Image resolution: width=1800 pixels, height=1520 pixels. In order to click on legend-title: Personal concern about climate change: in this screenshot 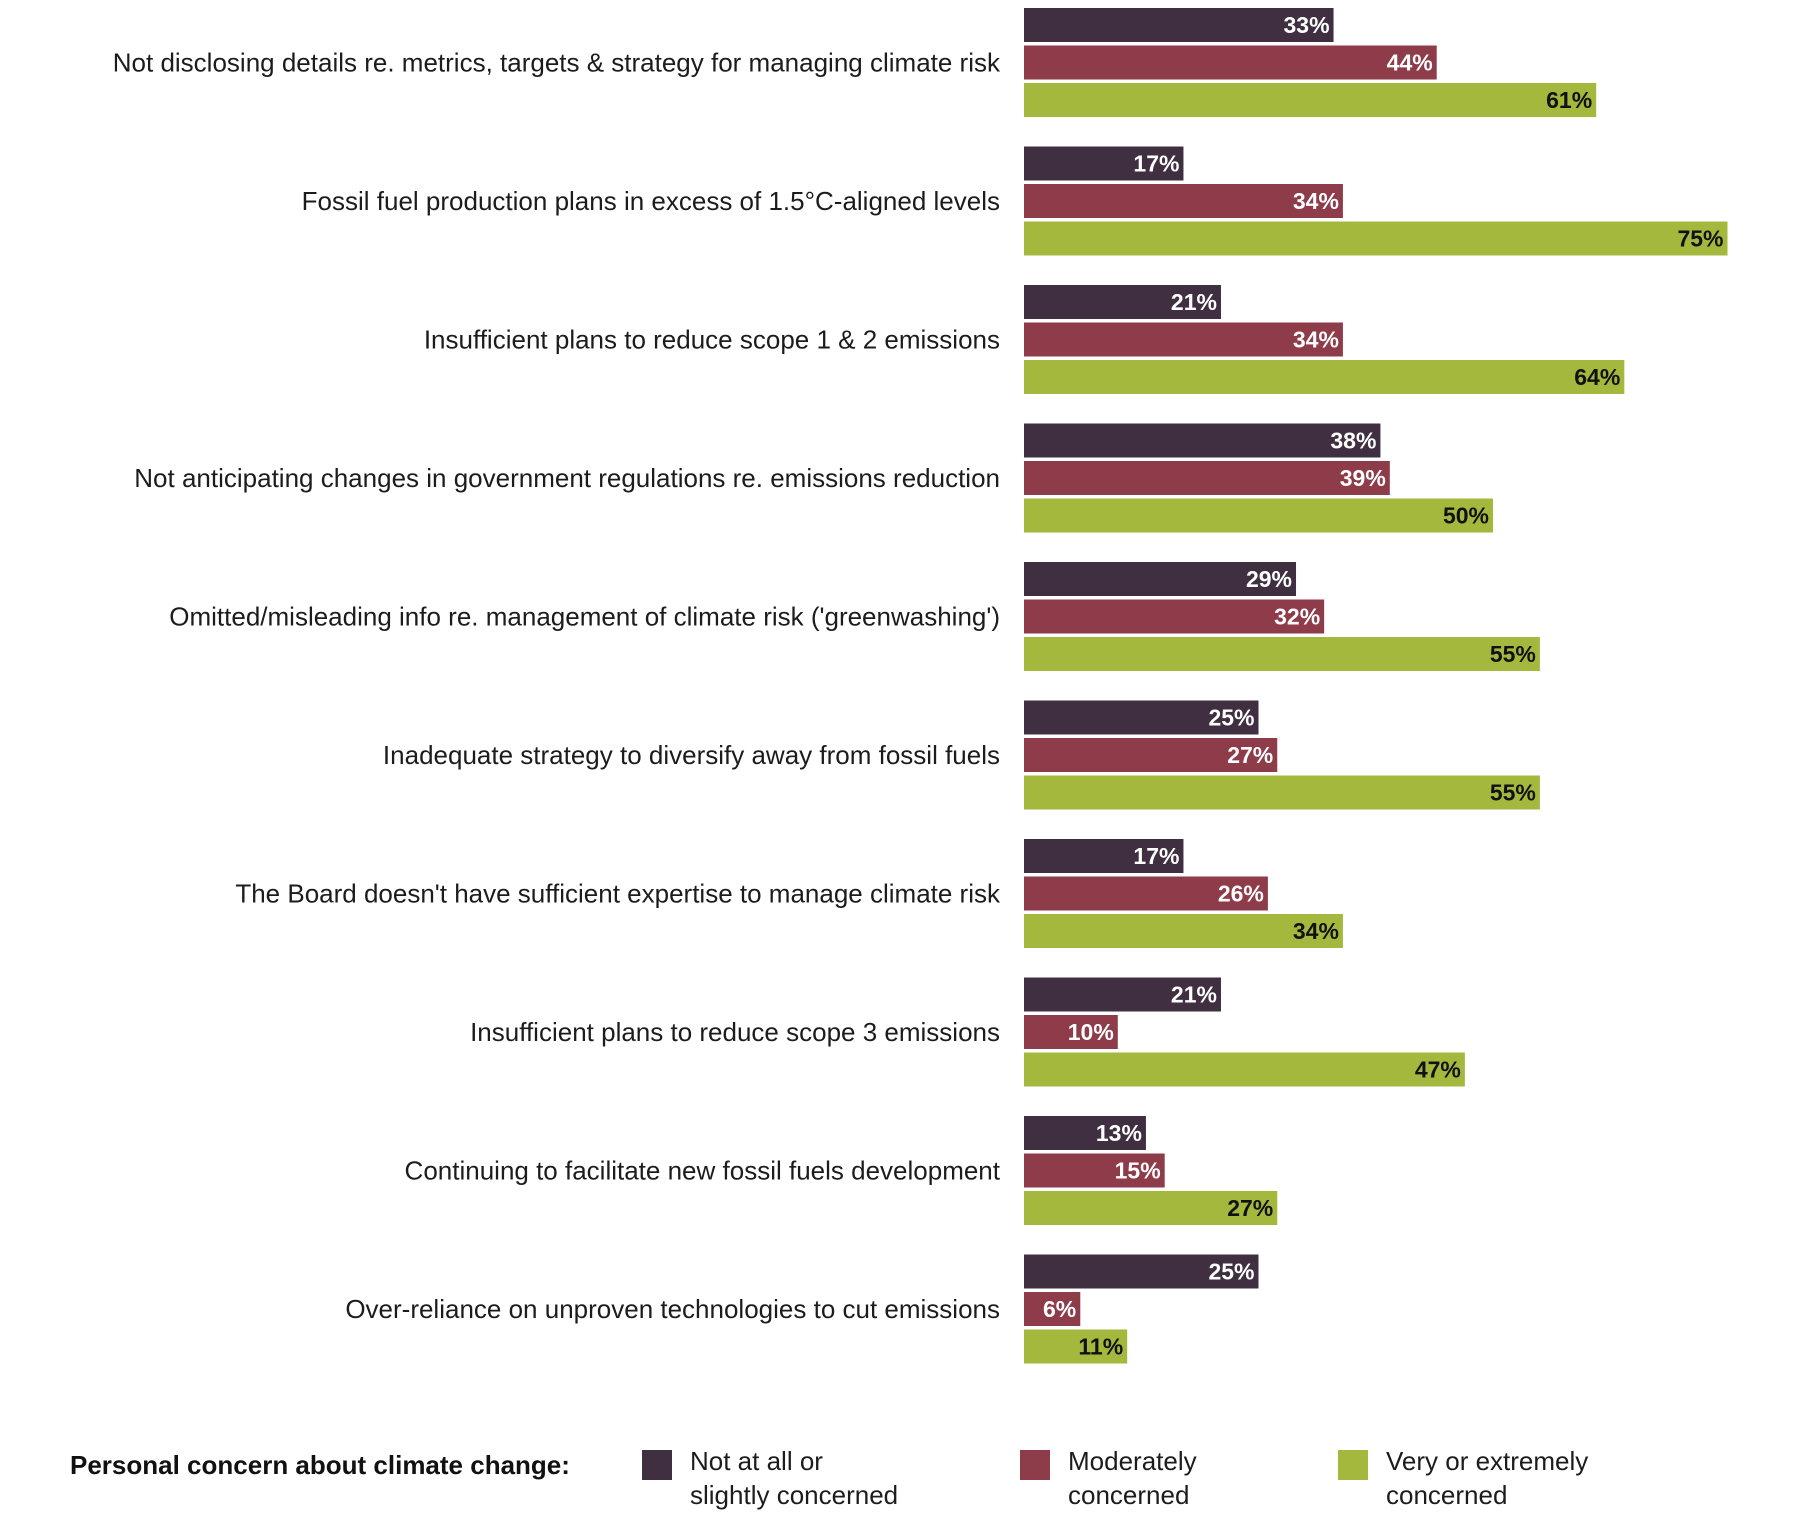, I will do `click(320, 1465)`.